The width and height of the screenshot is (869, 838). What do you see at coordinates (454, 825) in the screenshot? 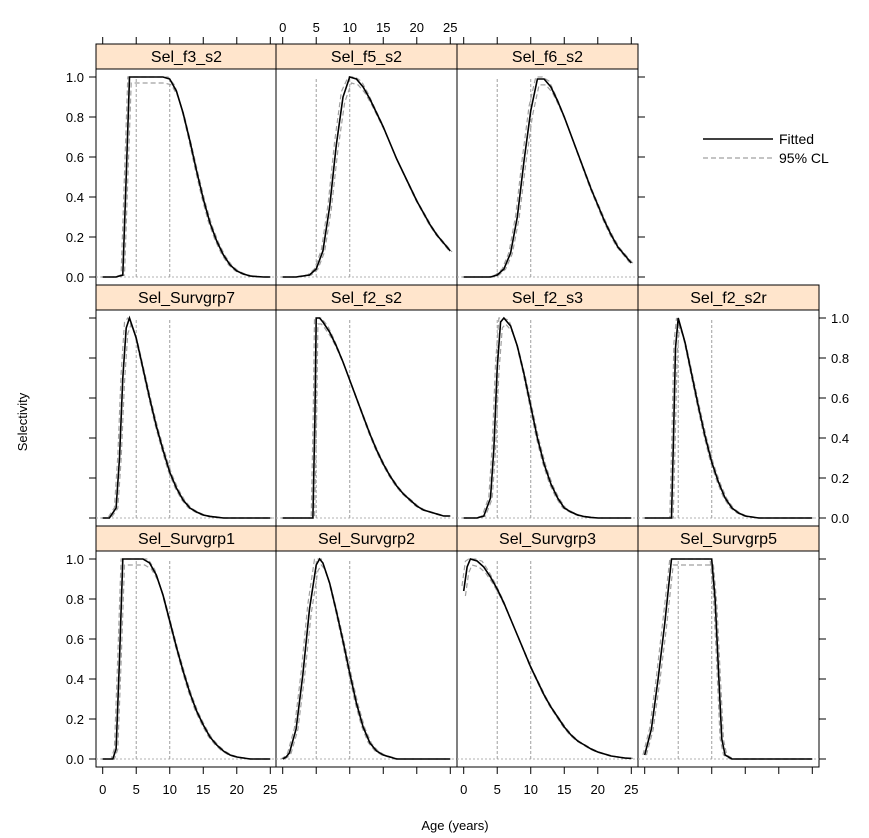
I see `x-axis-title: Age (years)` at bounding box center [454, 825].